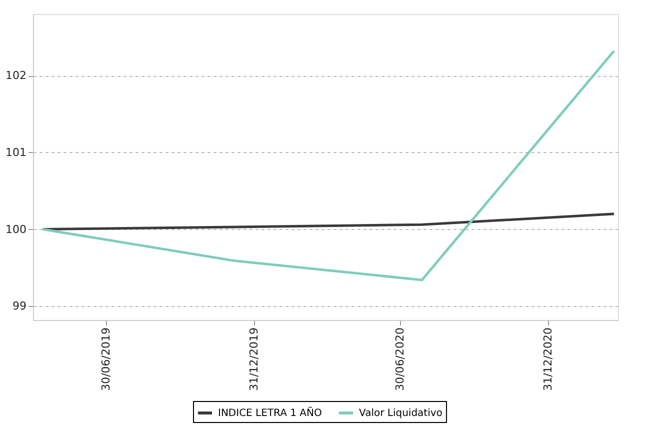  I want to click on x-tick-label: 31/12/2020, so click(548, 359).